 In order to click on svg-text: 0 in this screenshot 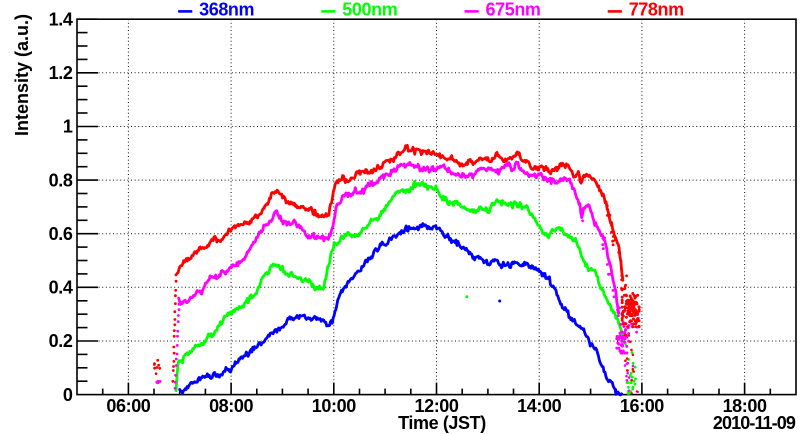, I will do `click(68, 395)`.